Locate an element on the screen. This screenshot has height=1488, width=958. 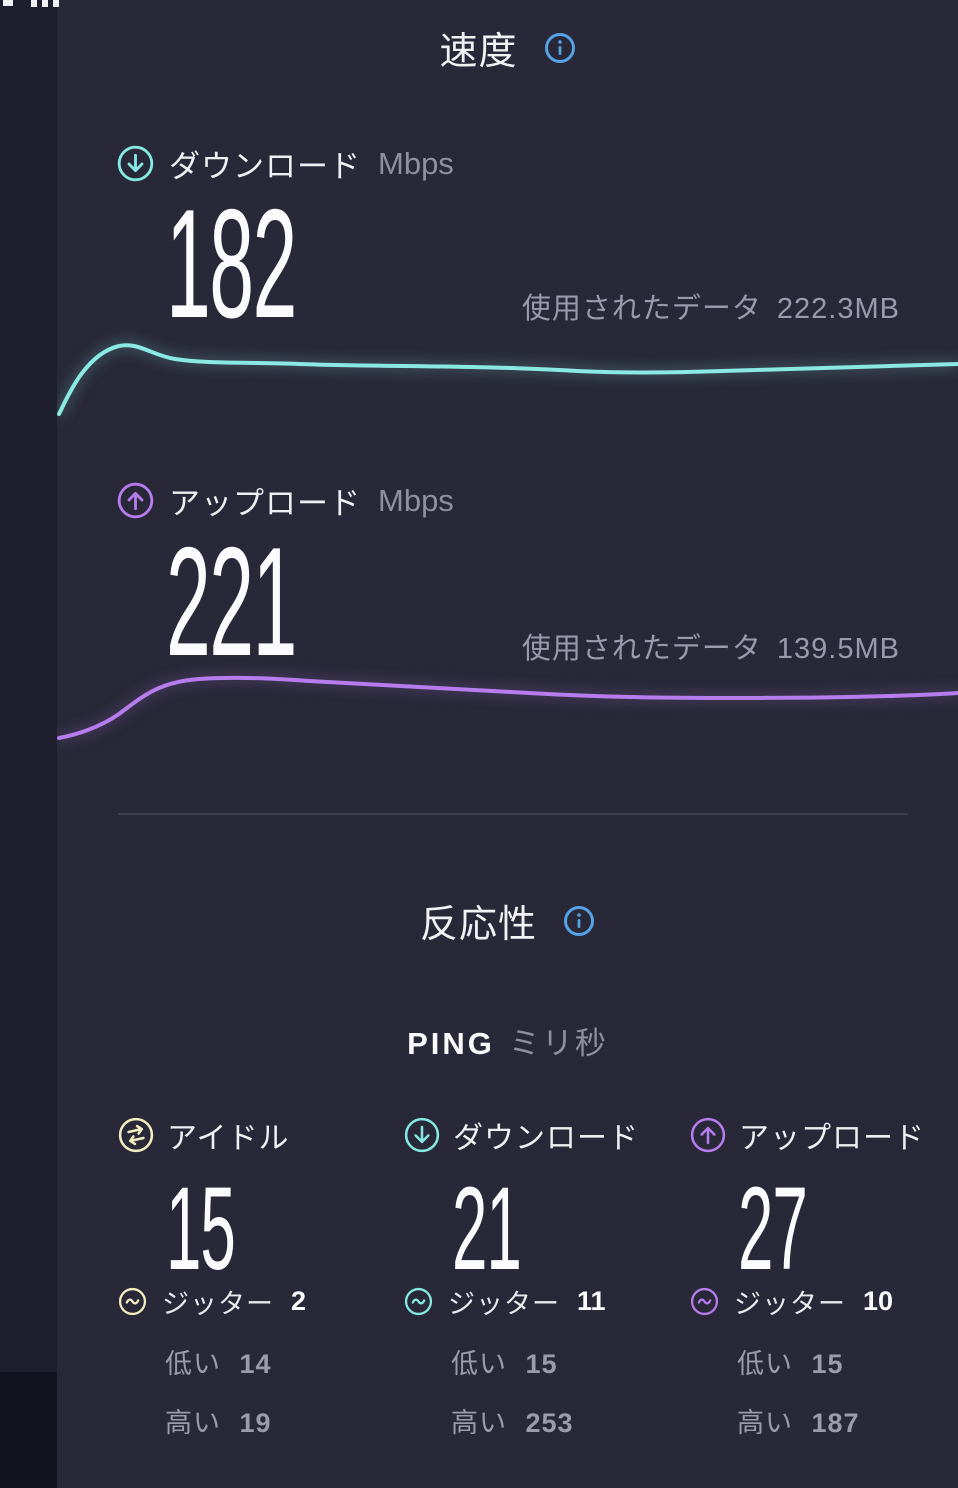
download-jitter-value: 11 is located at coordinates (591, 1301).